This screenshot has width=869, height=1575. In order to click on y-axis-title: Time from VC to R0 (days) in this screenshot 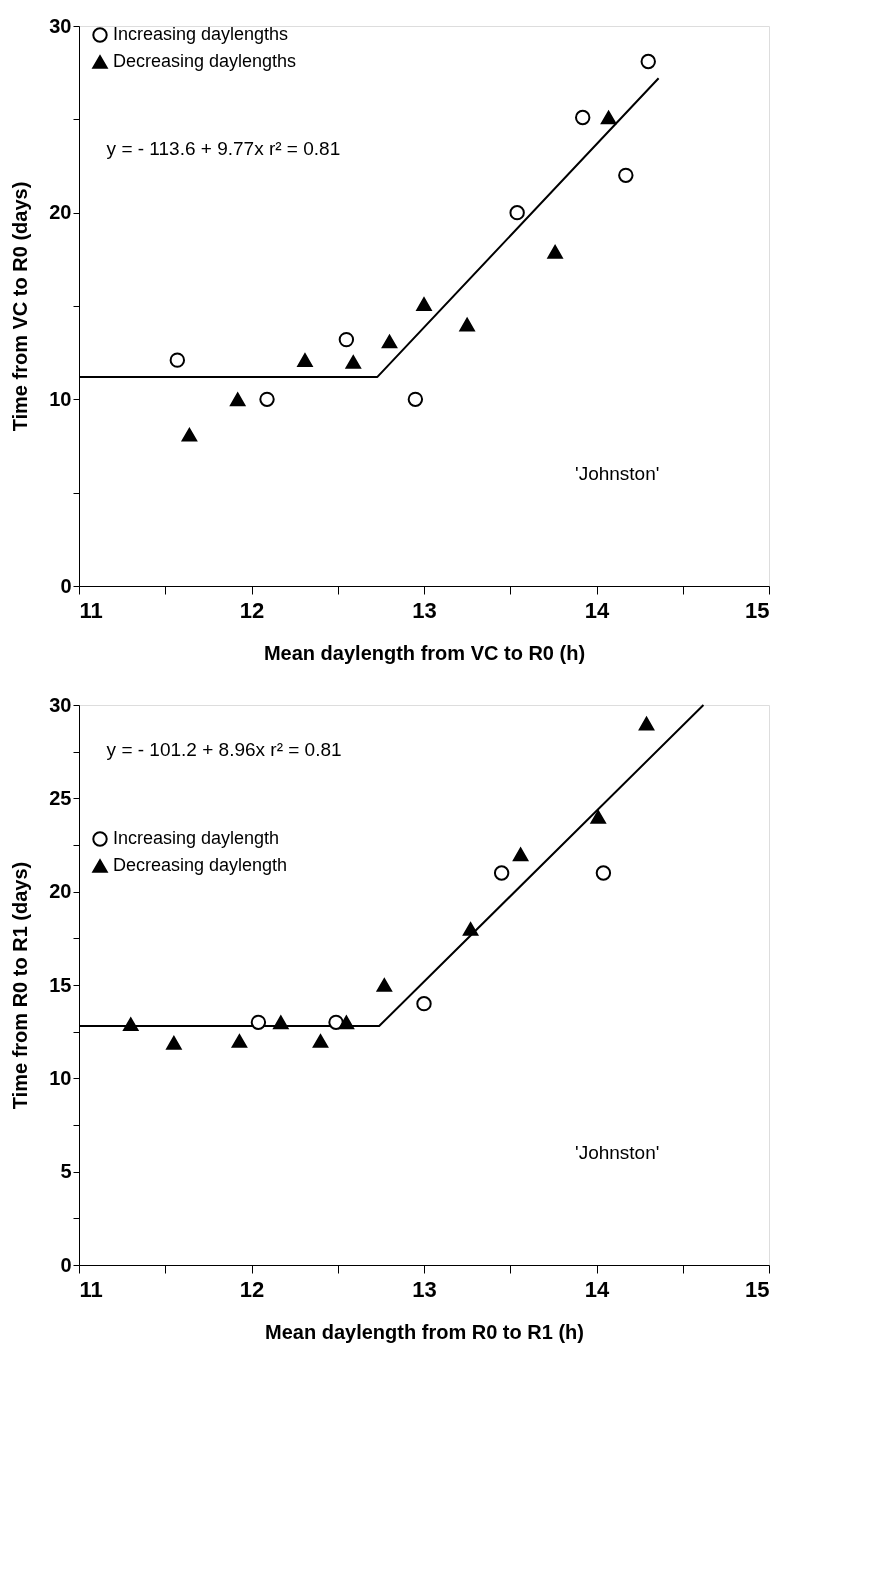, I will do `click(20, 306)`.